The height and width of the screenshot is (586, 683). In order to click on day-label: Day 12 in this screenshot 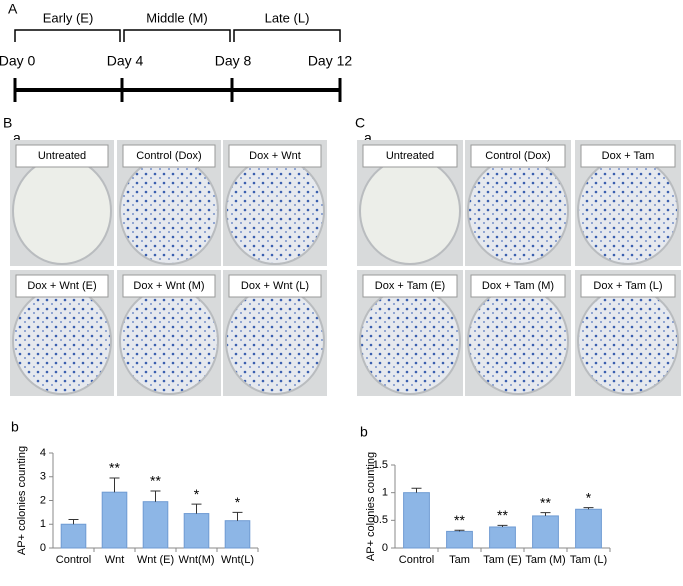, I will do `click(330, 61)`.